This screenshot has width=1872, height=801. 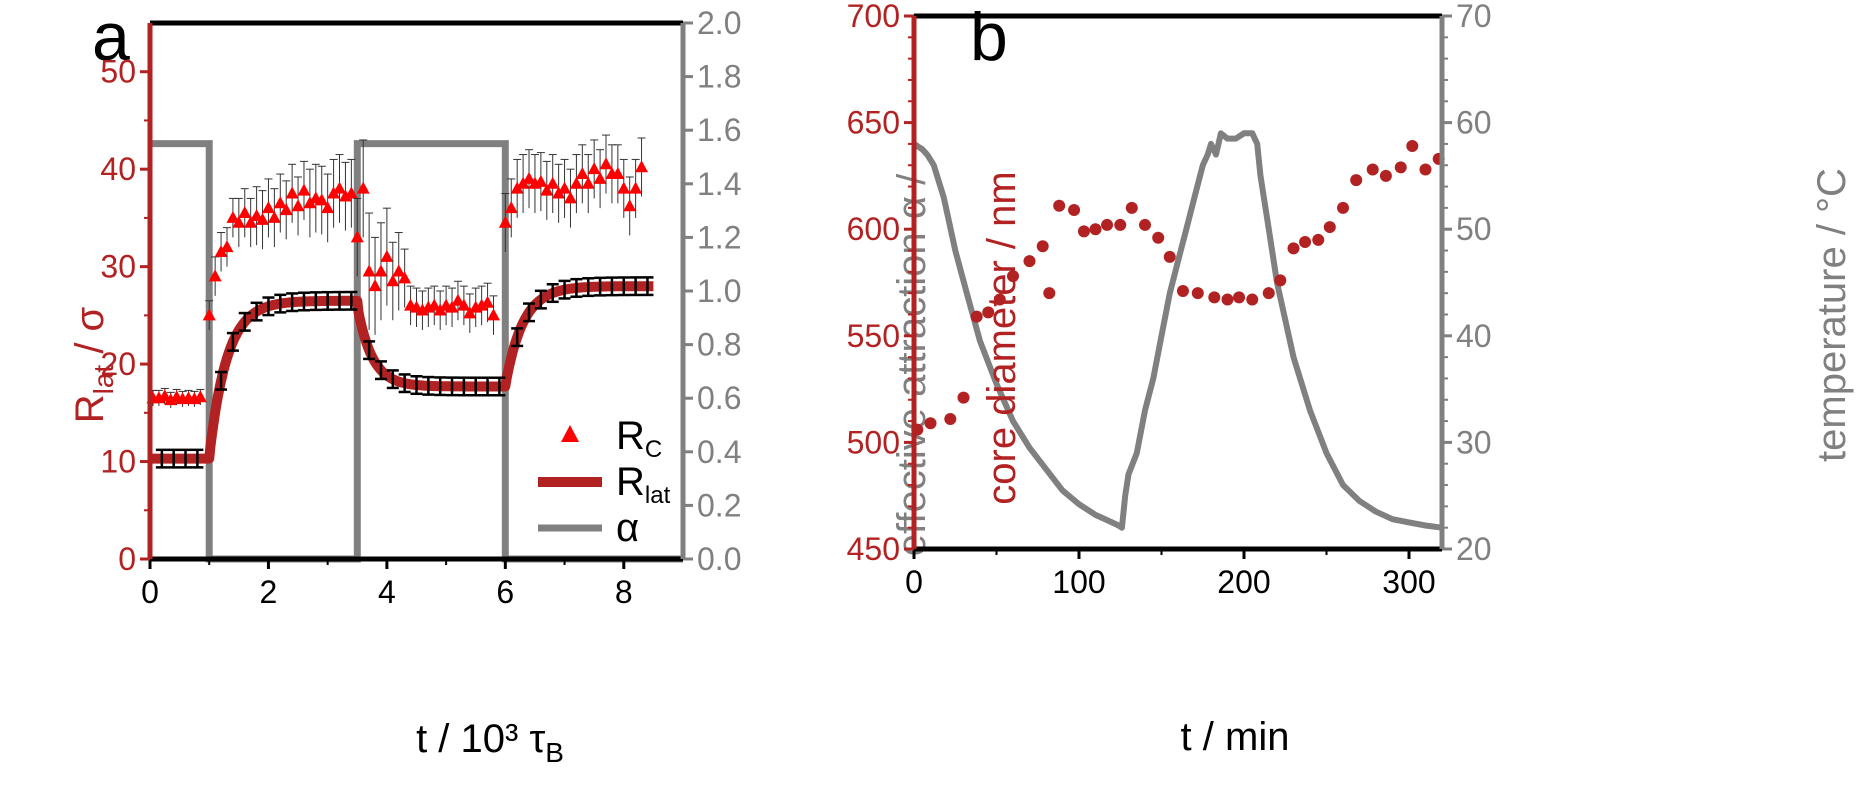 I want to click on panel-b-y-tick-label: 550, so click(x=873, y=336).